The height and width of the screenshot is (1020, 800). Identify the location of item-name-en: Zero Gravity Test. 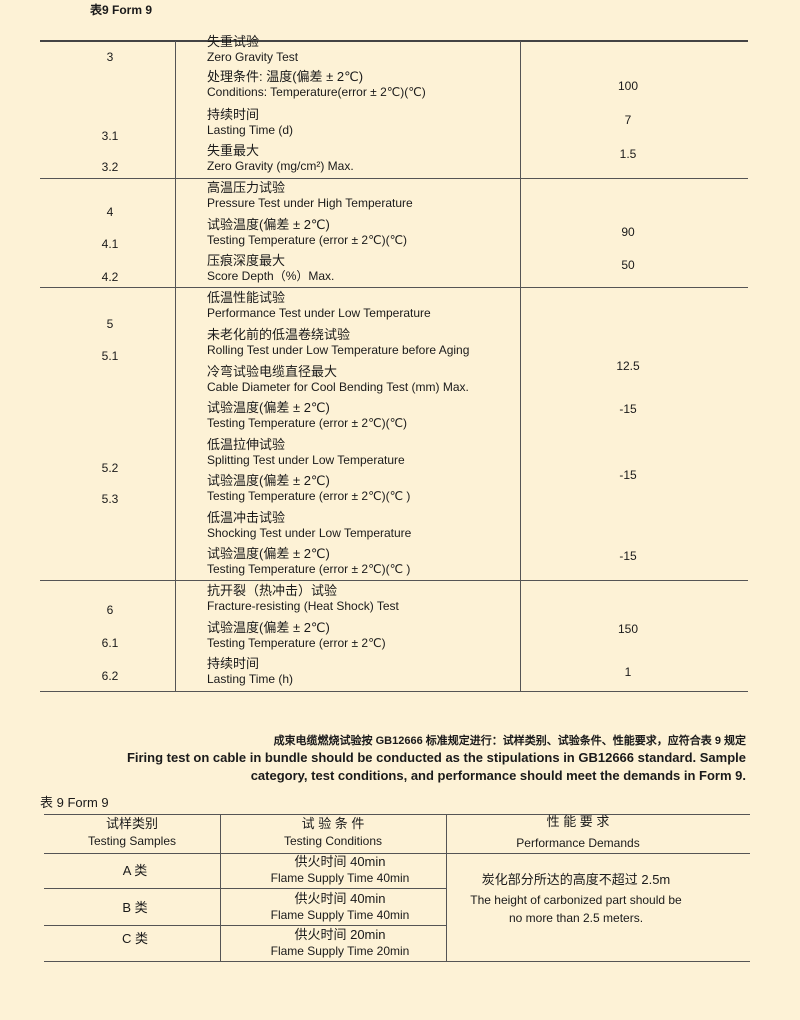
(253, 57).